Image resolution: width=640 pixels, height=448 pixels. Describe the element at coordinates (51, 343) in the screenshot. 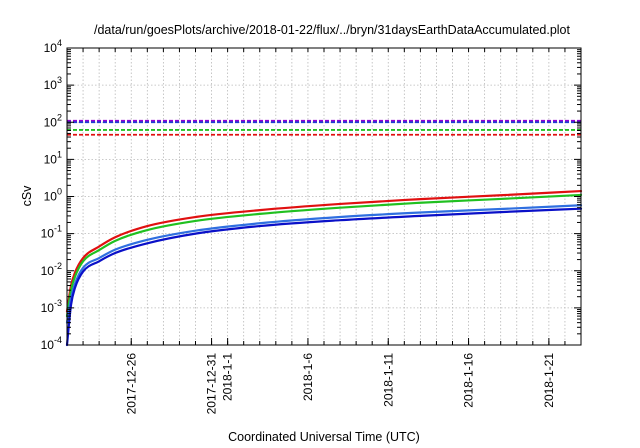

I see `y-tick-label: 10⁻⁴` at that location.